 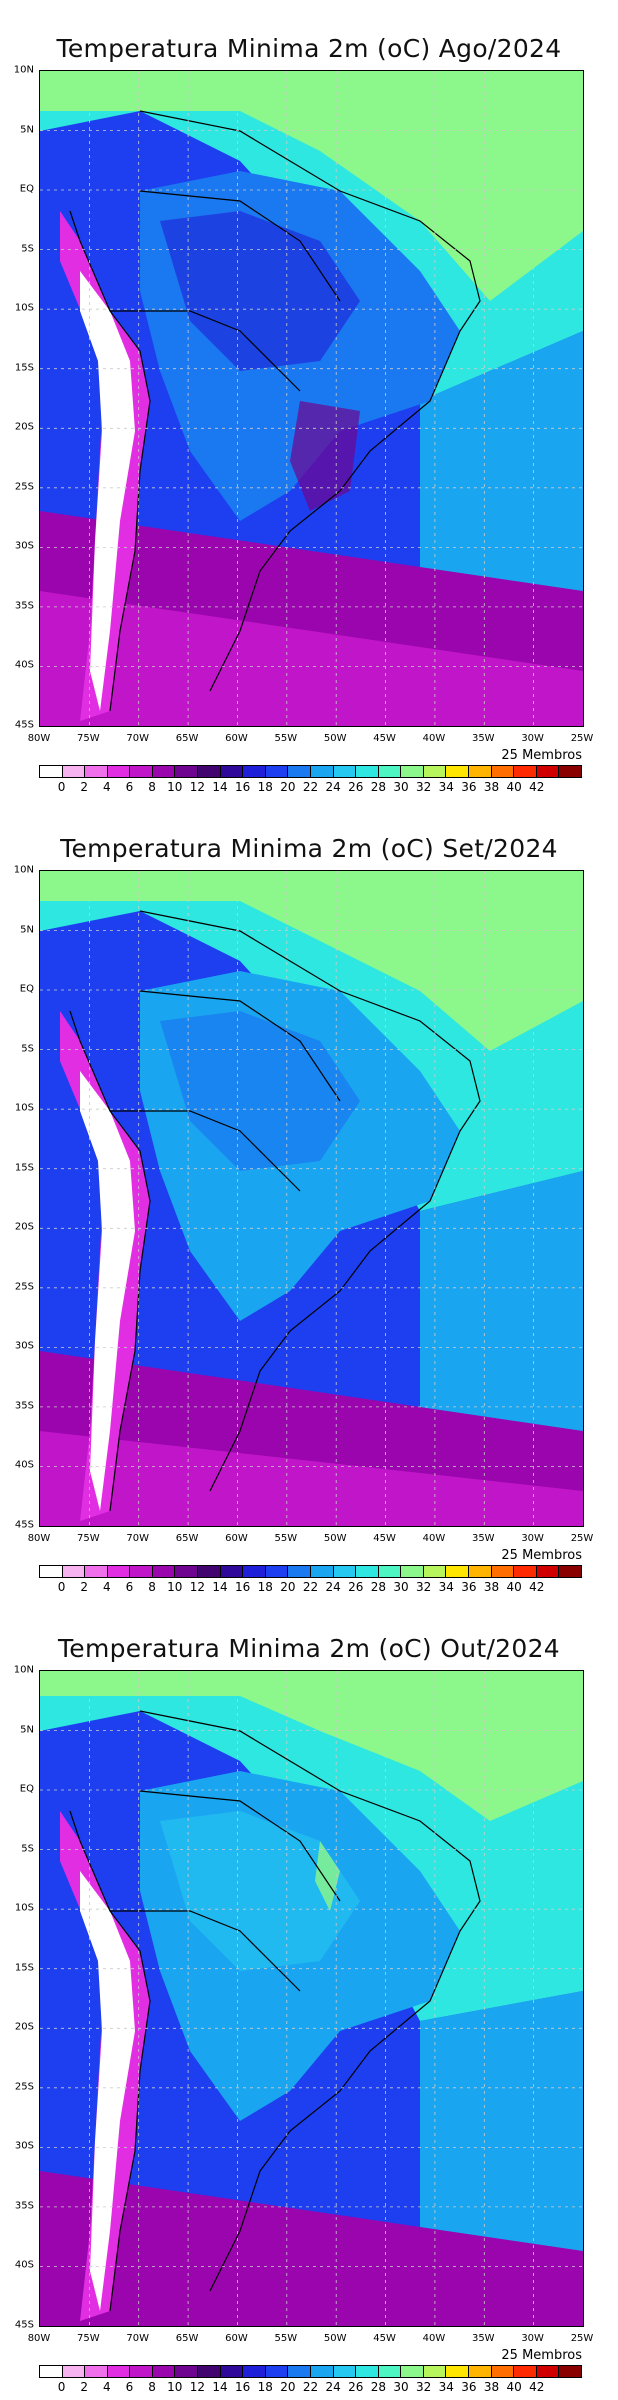 What do you see at coordinates (469, 2387) in the screenshot?
I see `colorbar-tick-label: 36` at bounding box center [469, 2387].